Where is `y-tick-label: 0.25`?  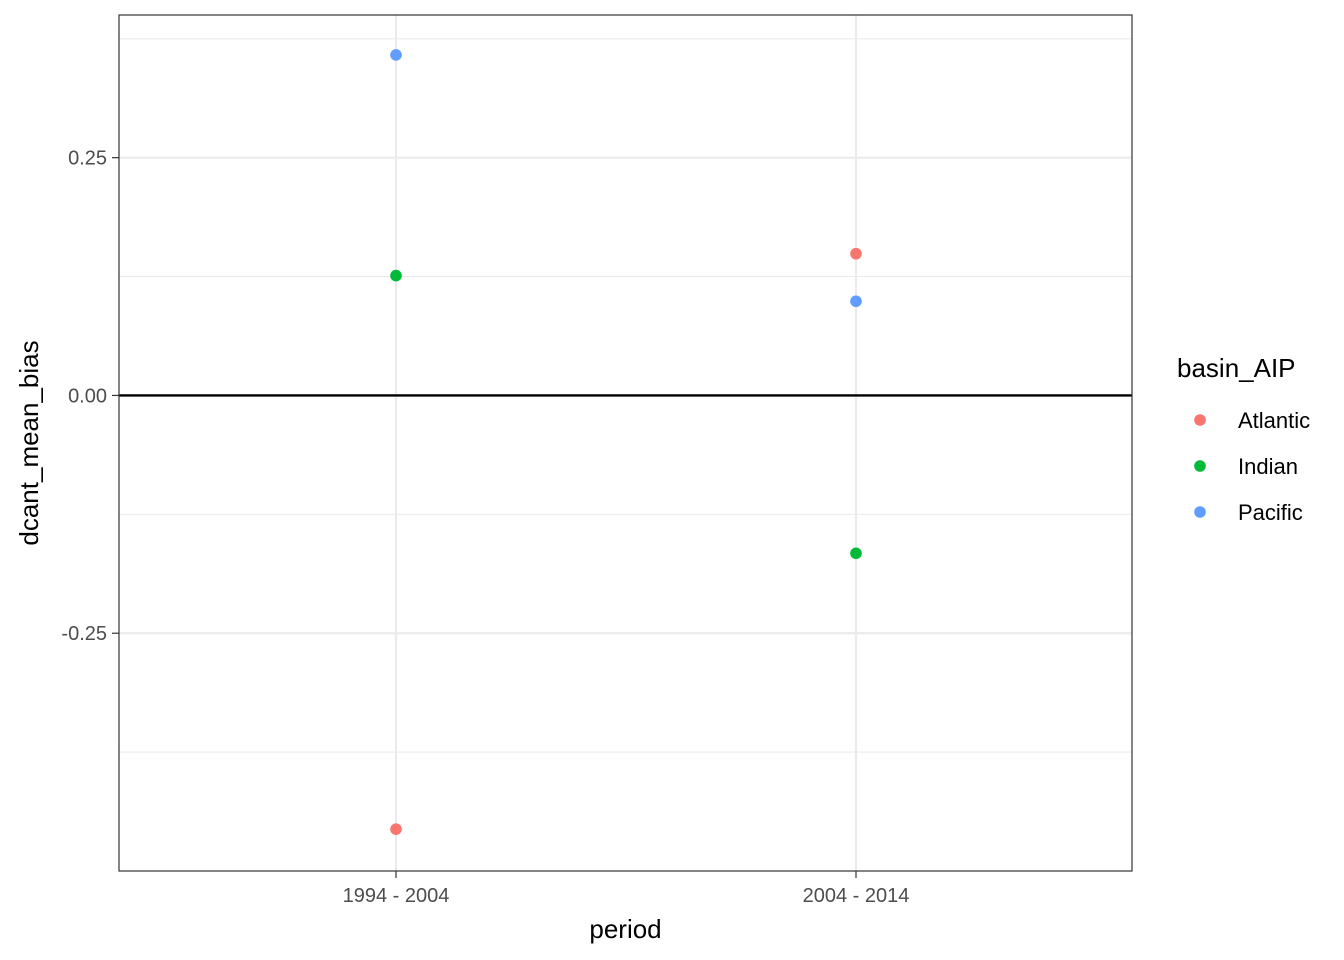 y-tick-label: 0.25 is located at coordinates (87, 159).